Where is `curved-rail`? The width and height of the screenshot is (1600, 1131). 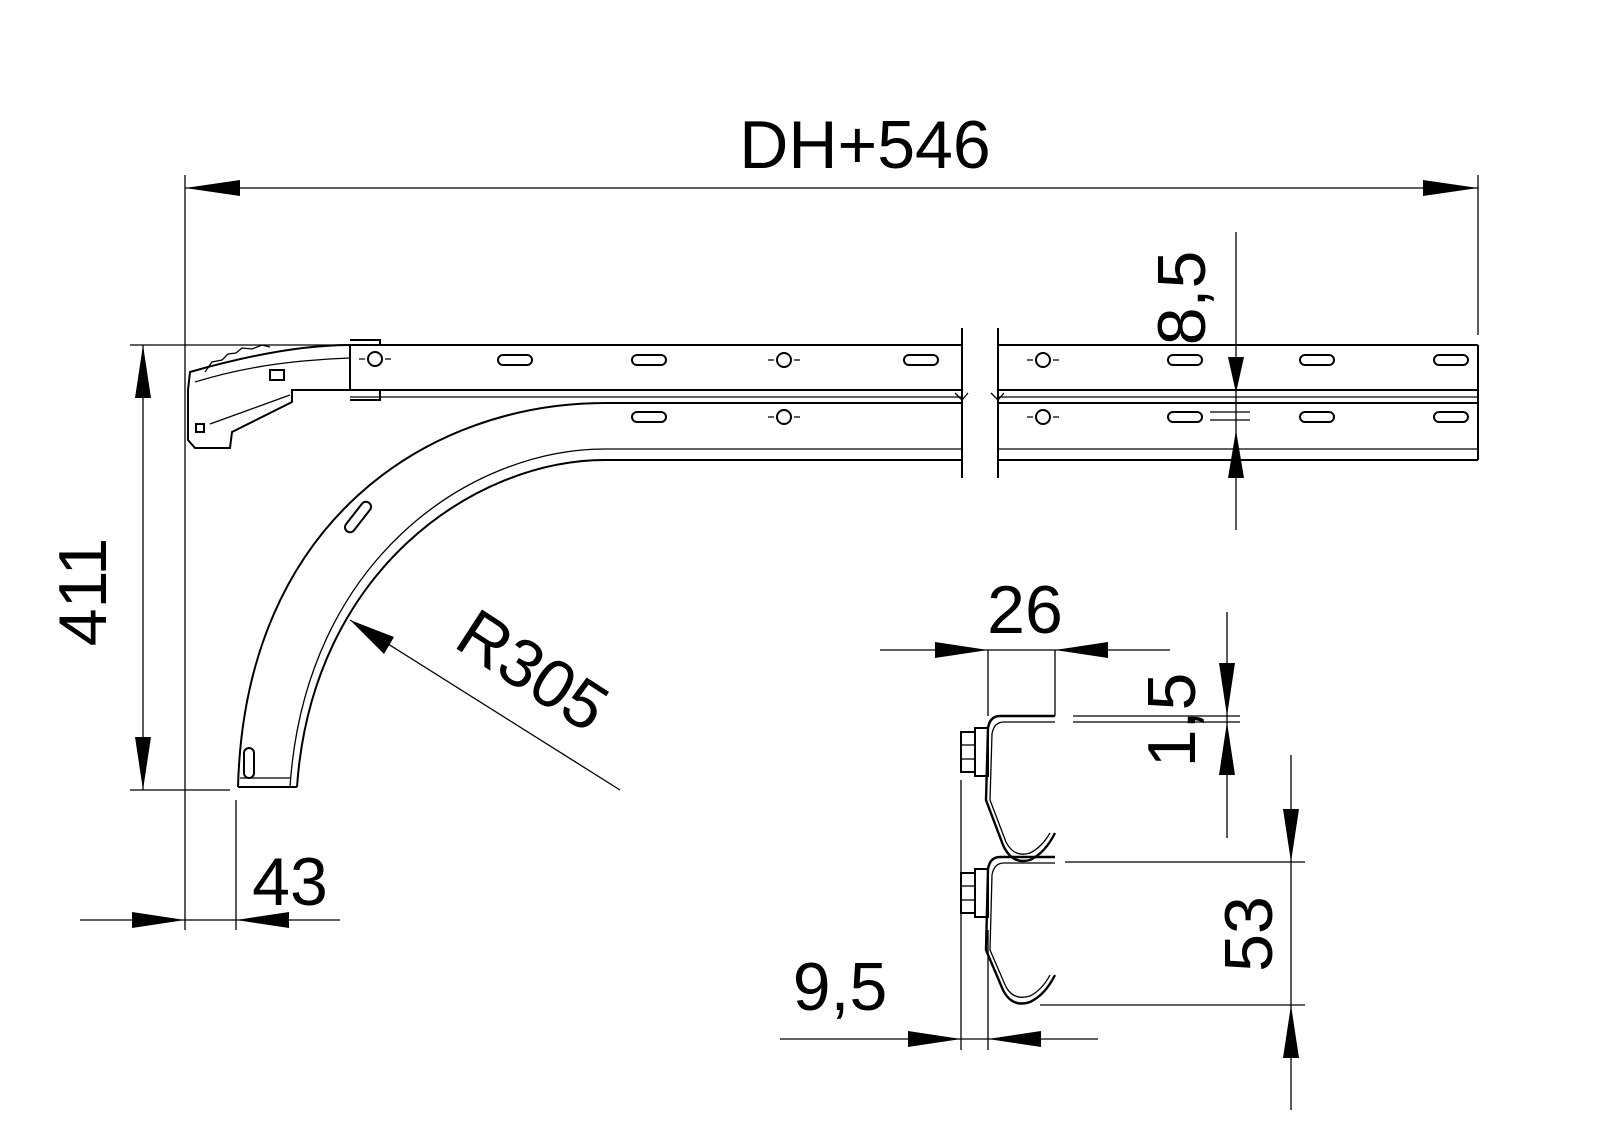
curved-rail is located at coordinates (421, 595).